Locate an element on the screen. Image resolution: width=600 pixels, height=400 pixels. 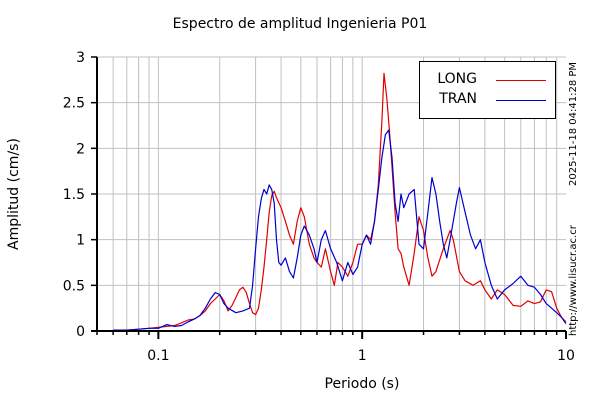
svg-text: 3 is located at coordinates (80, 58).